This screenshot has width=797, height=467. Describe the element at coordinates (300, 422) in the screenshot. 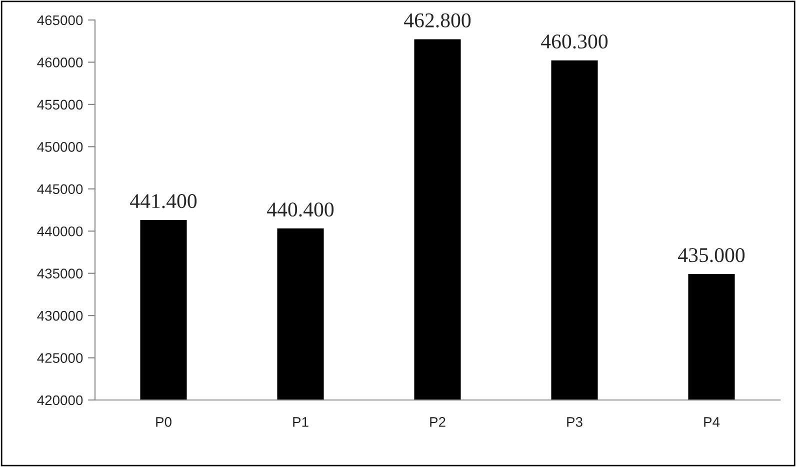

I see `x-tick-label: P1` at that location.